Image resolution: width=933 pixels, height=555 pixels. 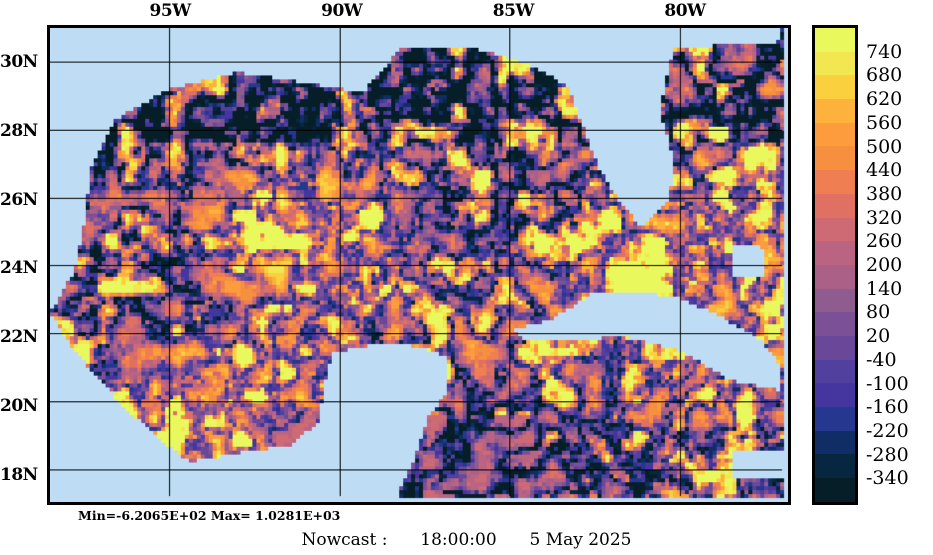 What do you see at coordinates (170, 11) in the screenshot?
I see `lon-label-95w: 95W` at bounding box center [170, 11].